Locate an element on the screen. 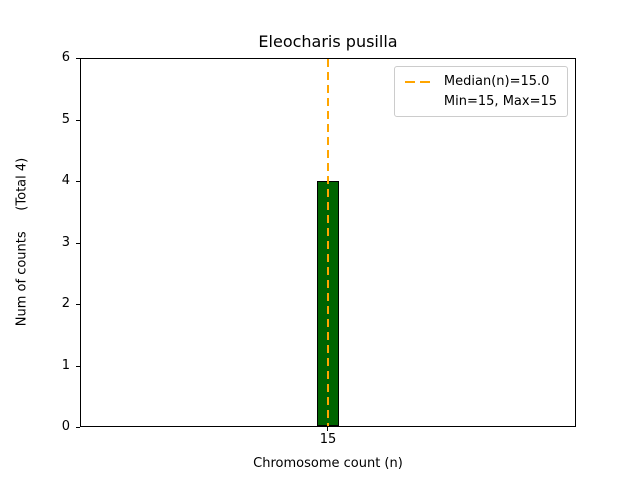 The height and width of the screenshot is (480, 640). y-tick-label: 1 is located at coordinates (65, 365).